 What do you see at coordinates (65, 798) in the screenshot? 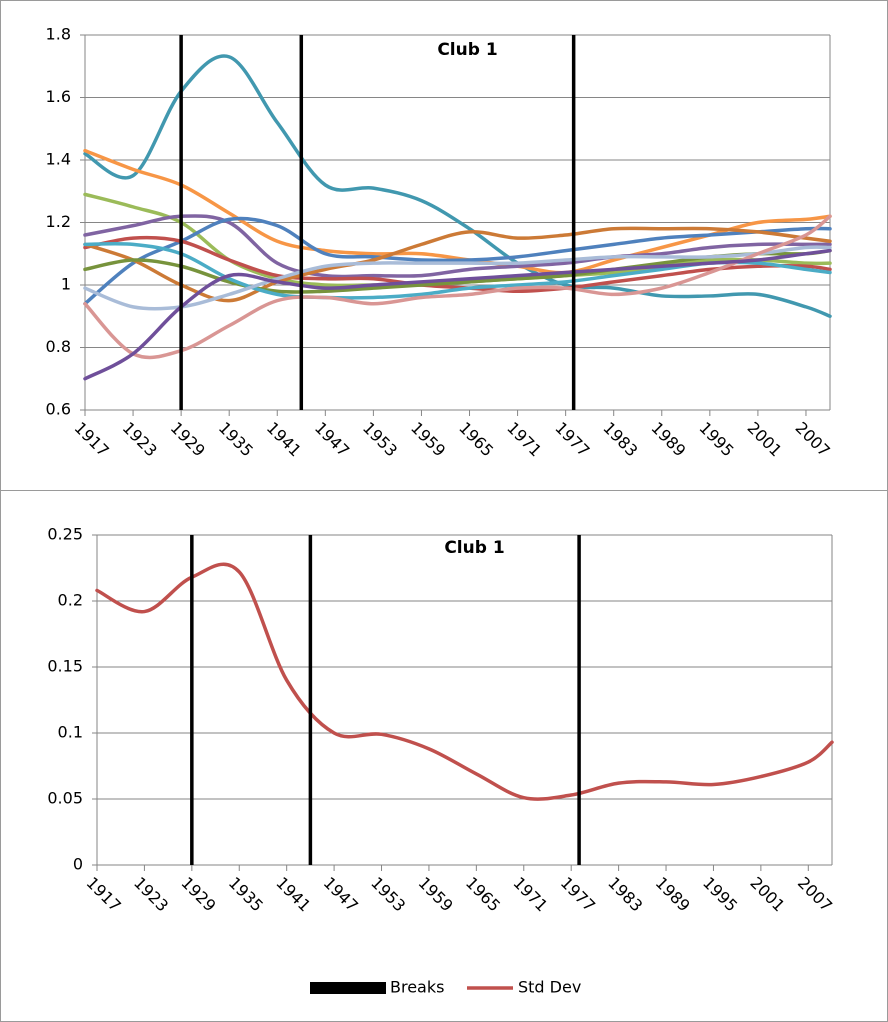
I see `y-tick-label: 0.05` at bounding box center [65, 798].